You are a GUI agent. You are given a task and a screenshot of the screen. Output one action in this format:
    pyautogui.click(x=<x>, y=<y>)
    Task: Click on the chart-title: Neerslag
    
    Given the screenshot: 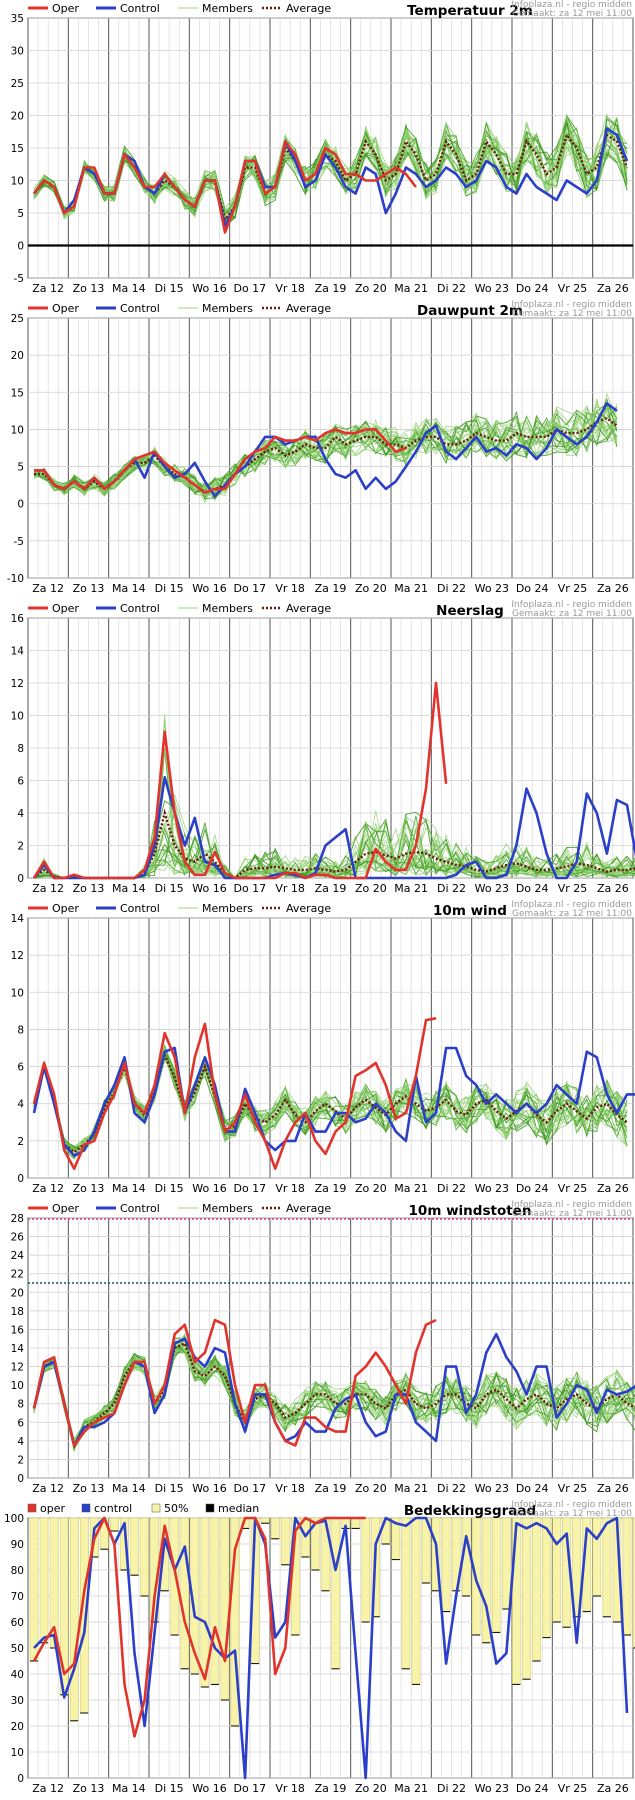 What is the action you would take?
    pyautogui.click(x=470, y=611)
    